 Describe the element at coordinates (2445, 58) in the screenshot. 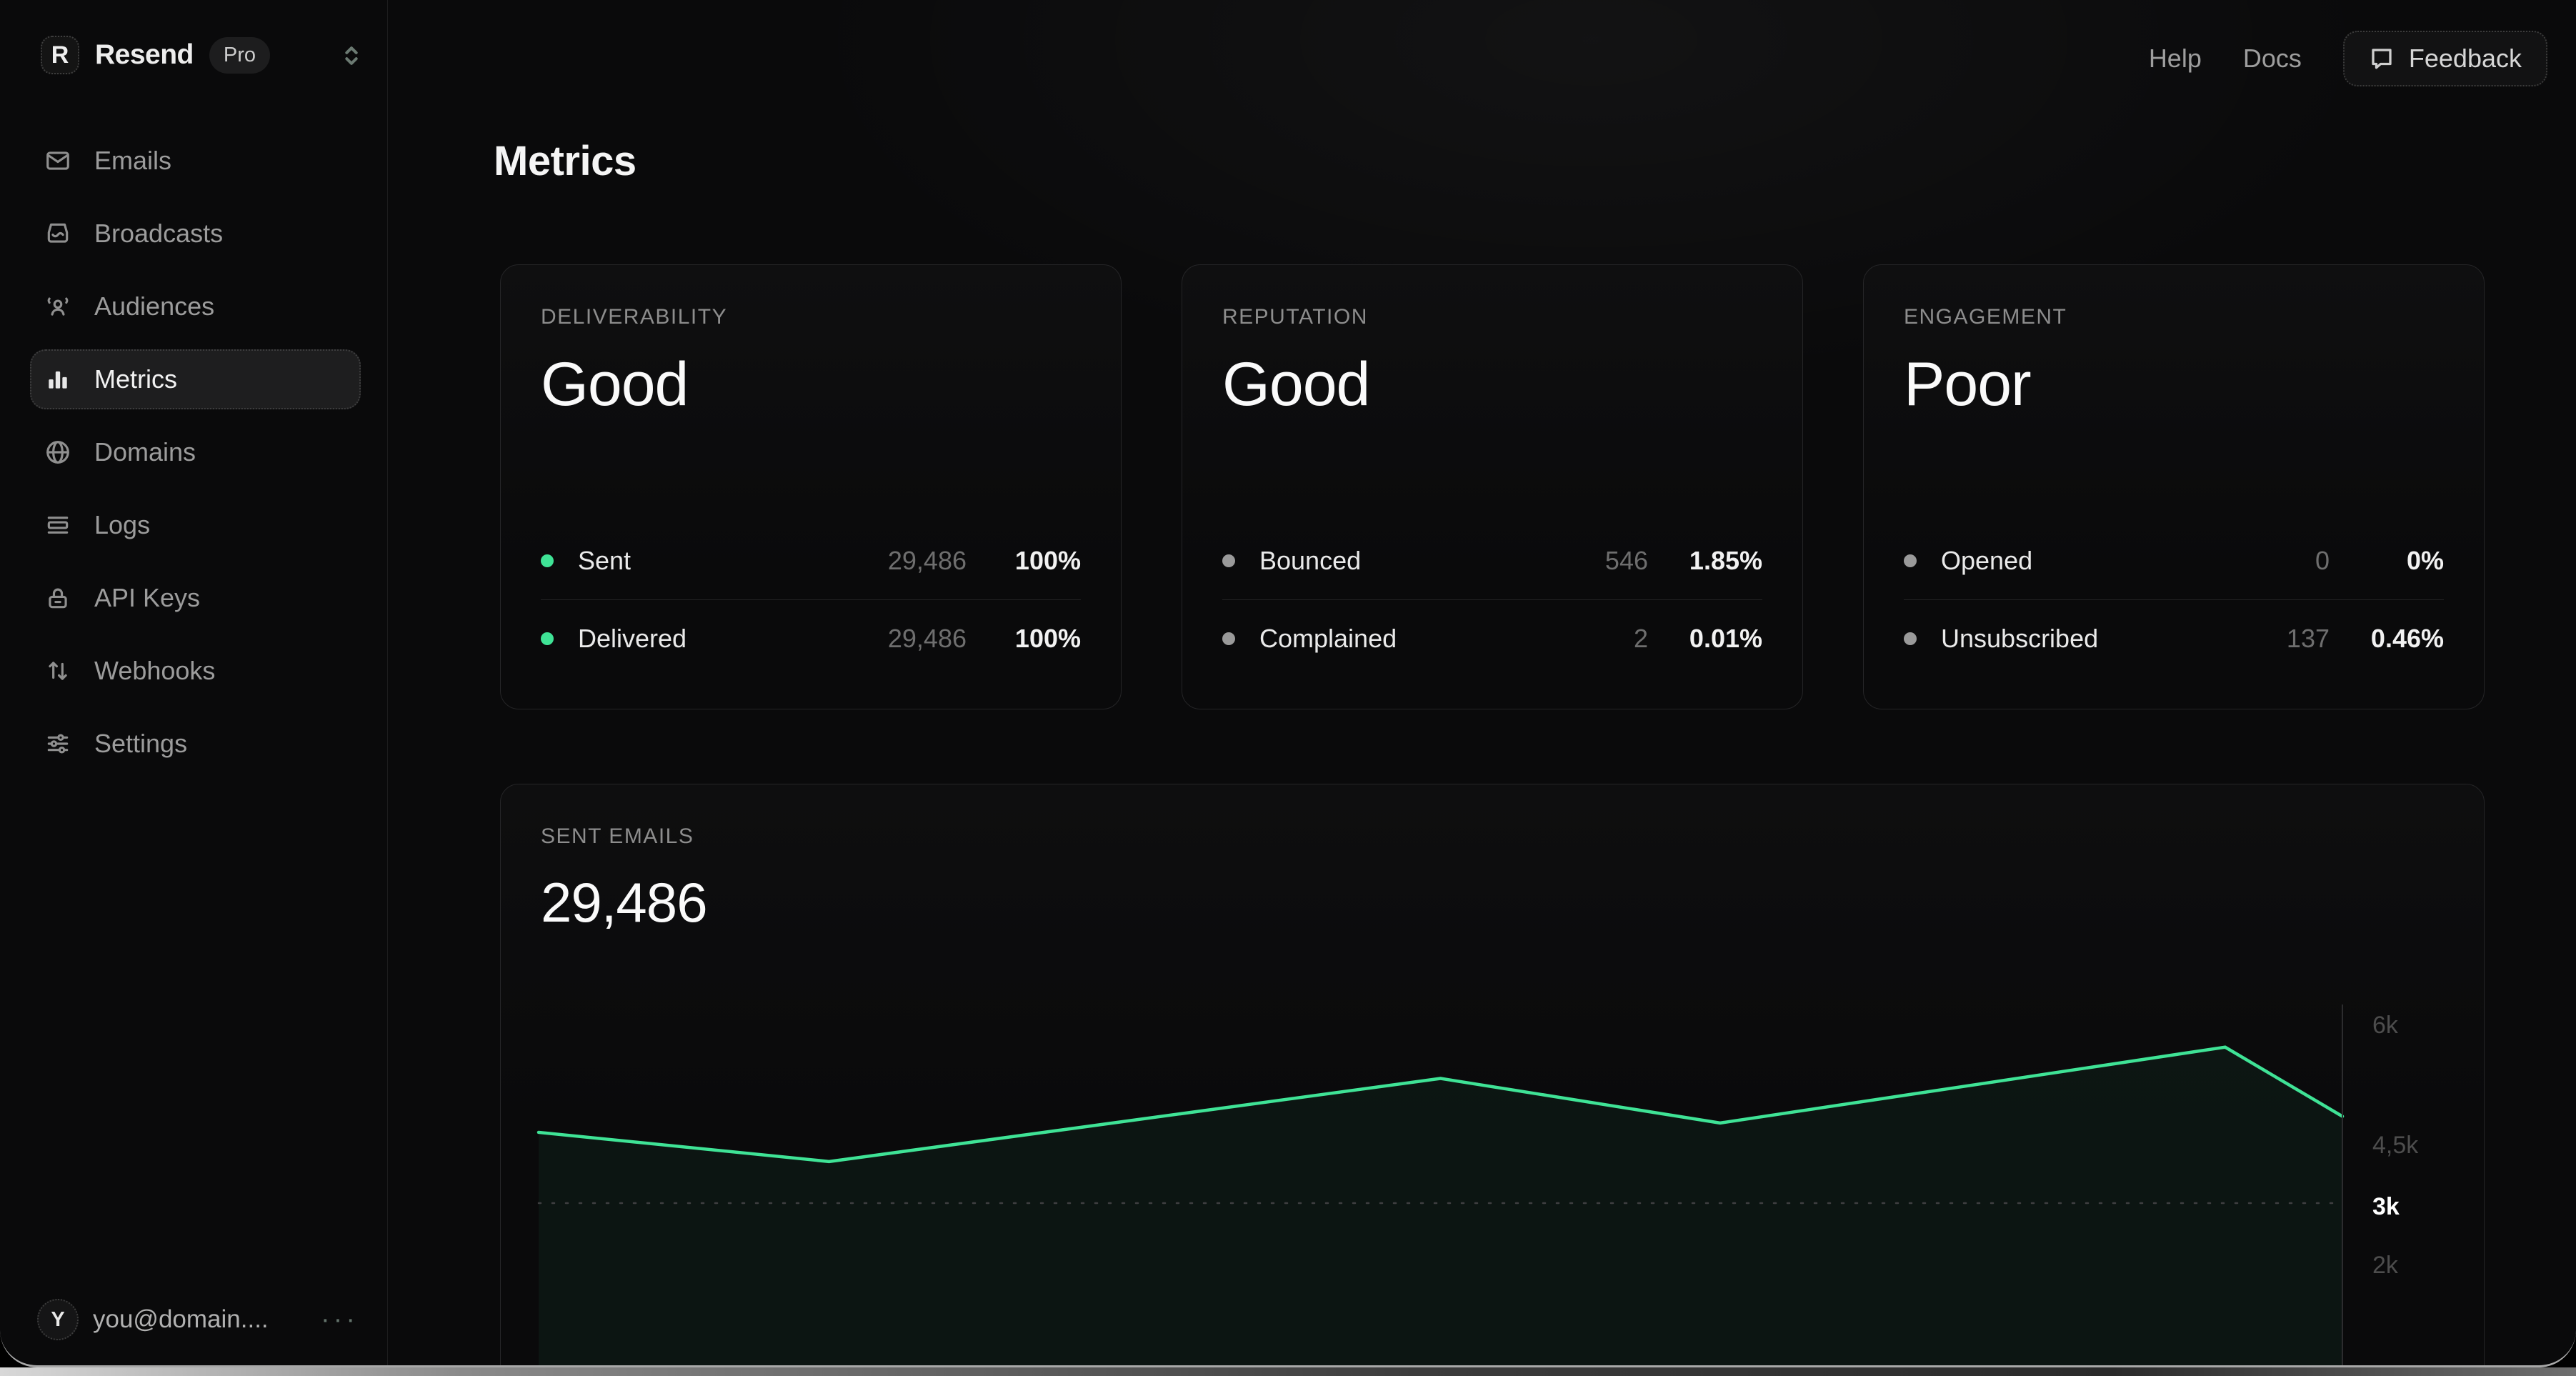

I see `feedback-button: Feedback` at that location.